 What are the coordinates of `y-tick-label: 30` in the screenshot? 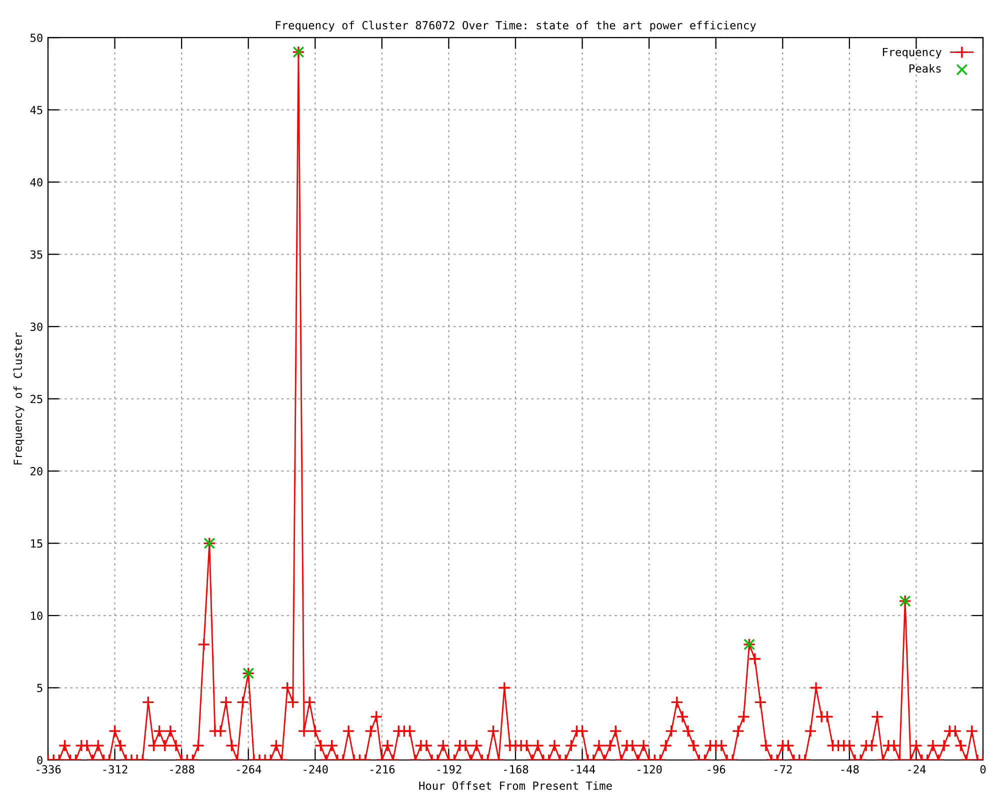 It's located at (36, 326).